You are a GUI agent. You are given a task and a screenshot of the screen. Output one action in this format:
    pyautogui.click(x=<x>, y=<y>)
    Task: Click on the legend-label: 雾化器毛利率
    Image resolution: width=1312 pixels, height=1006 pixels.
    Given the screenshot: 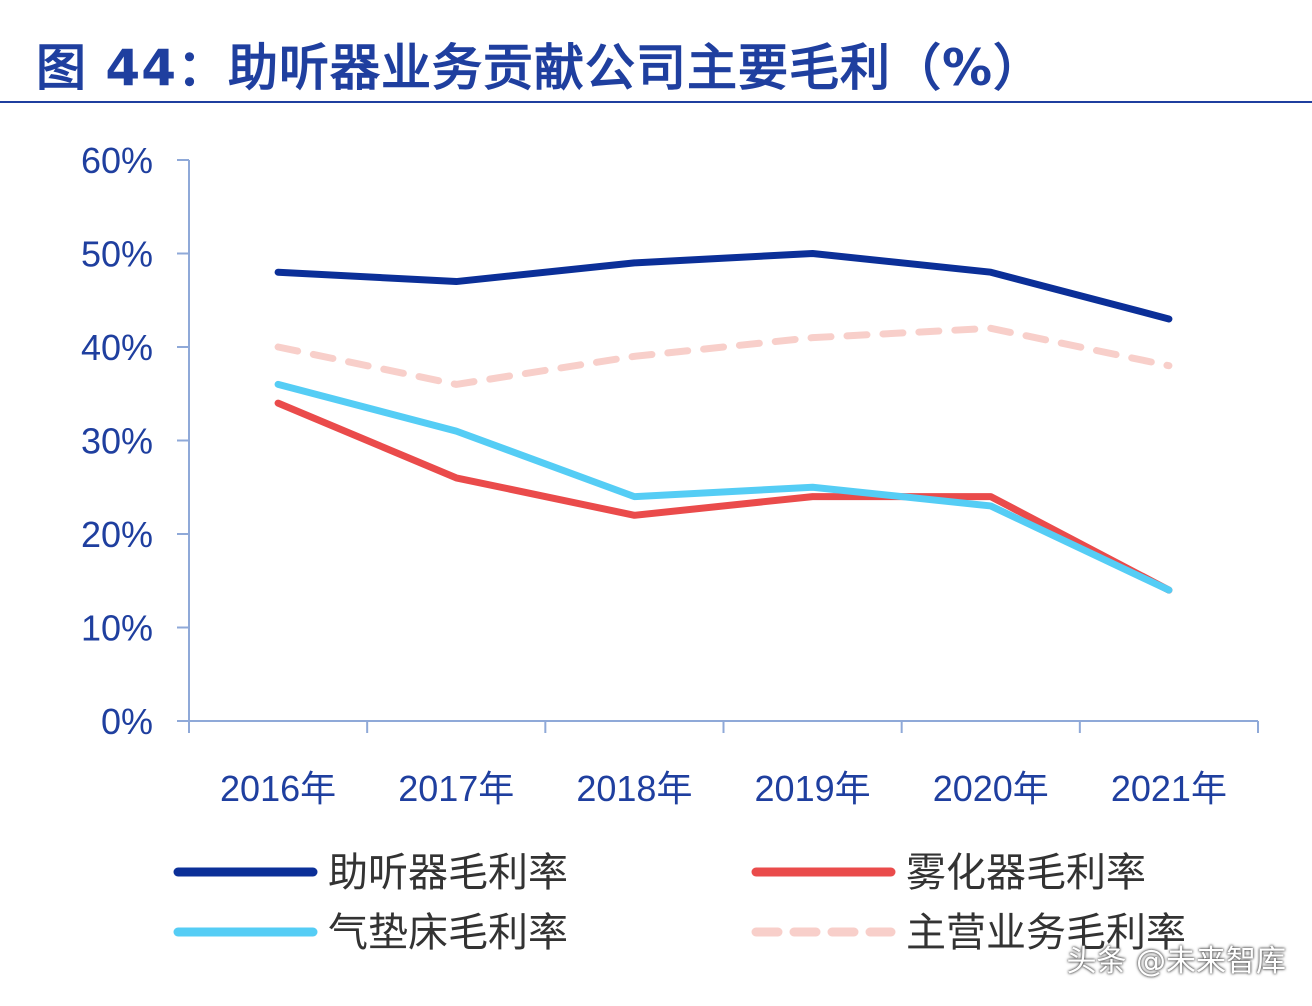 What is the action you would take?
    pyautogui.click(x=1026, y=873)
    